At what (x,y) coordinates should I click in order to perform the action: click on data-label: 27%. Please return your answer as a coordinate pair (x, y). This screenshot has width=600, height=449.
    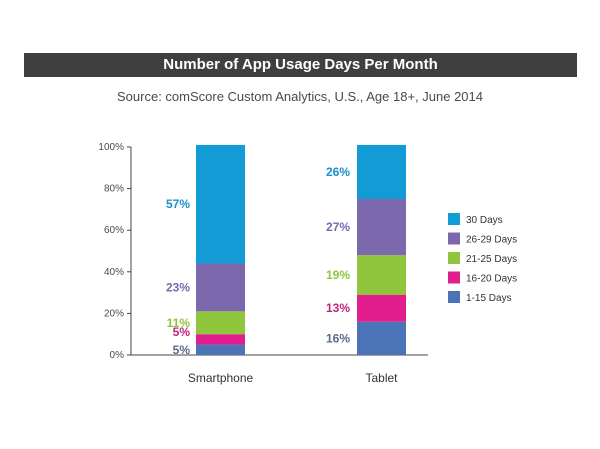
    Looking at the image, I should click on (338, 227).